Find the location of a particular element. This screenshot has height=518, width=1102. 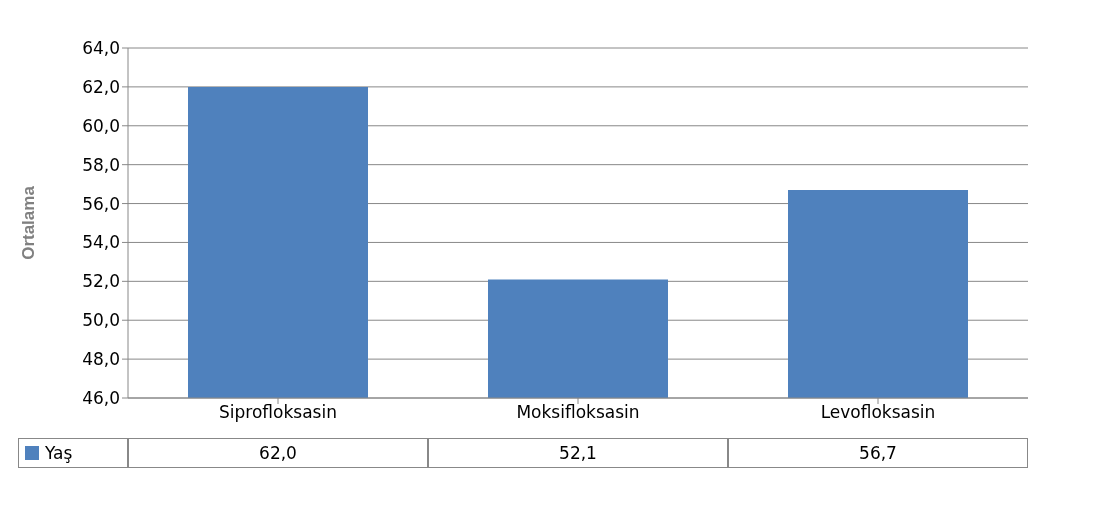

x-tick-label: Moksifloksasin is located at coordinates (578, 412).